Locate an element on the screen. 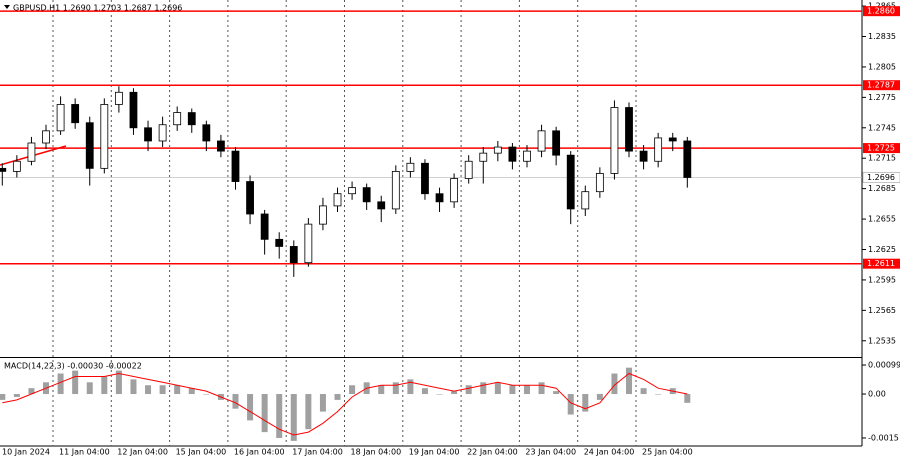 Image resolution: width=900 pixels, height=460 pixels. y-tick-label: 1.2595 is located at coordinates (882, 279).